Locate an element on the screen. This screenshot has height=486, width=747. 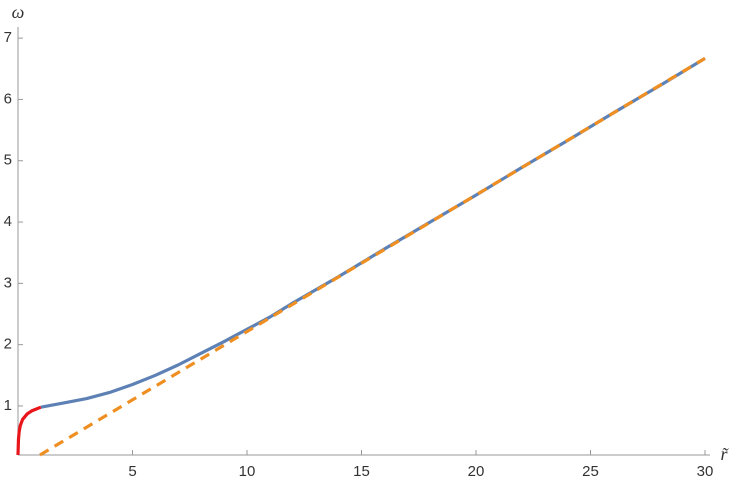
y-axis-label: ω is located at coordinates (18, 12).